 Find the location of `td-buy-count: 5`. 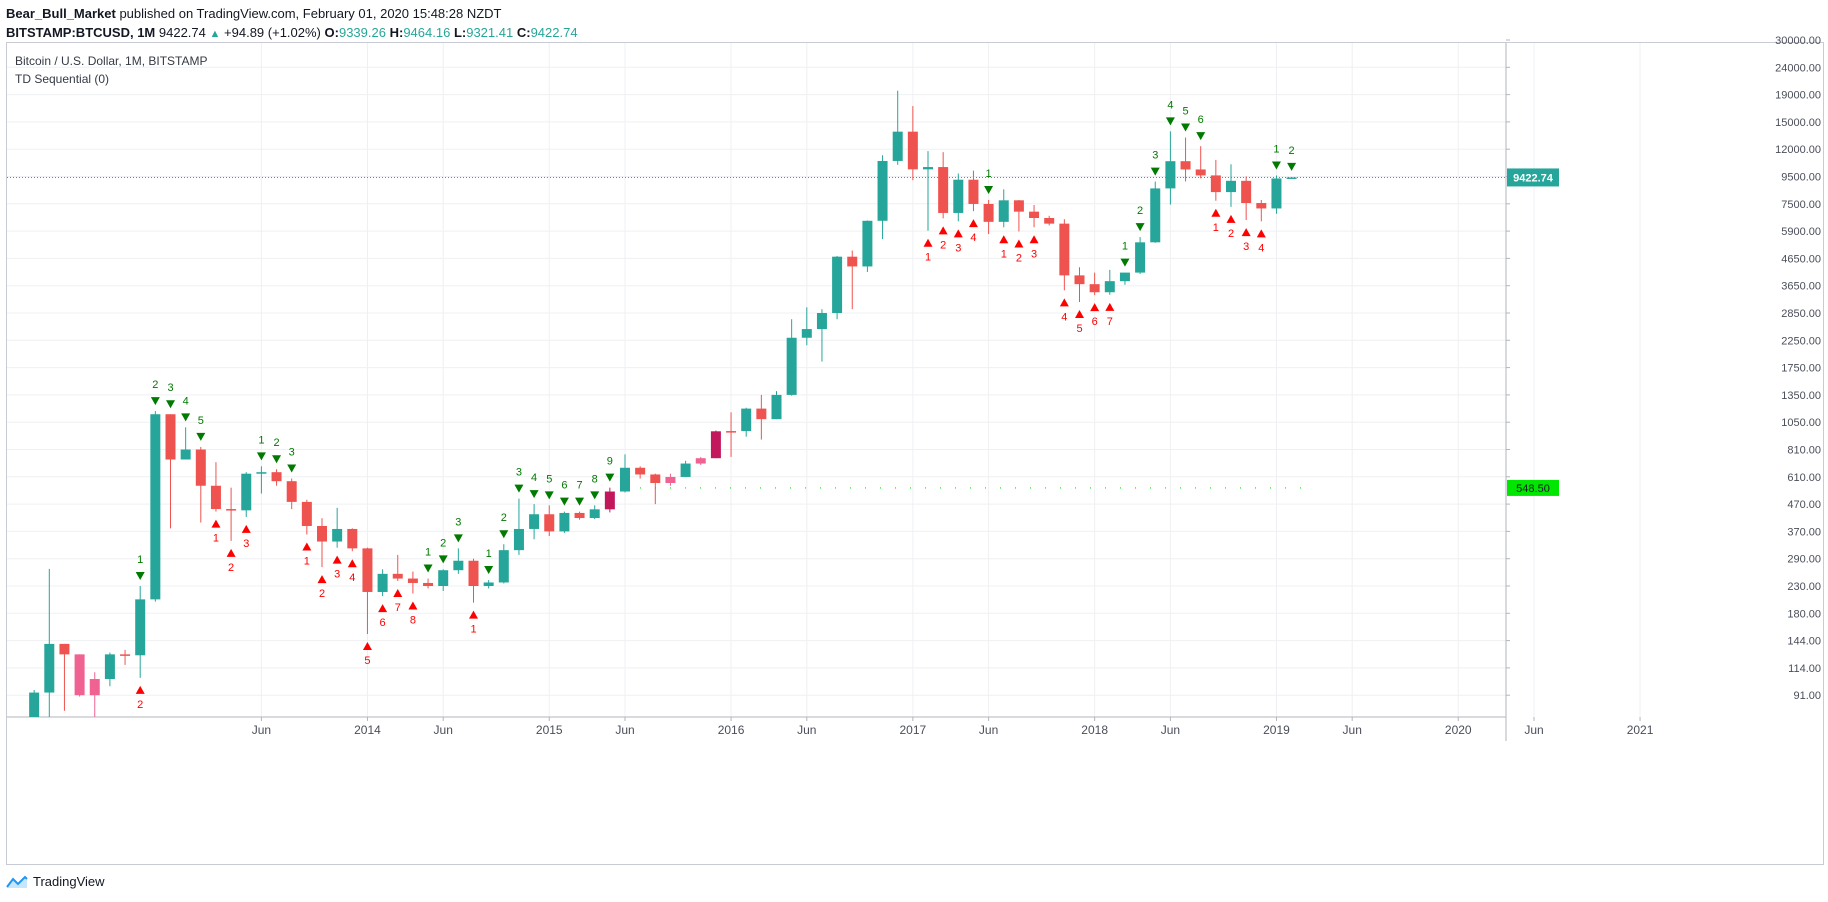

td-buy-count: 5 is located at coordinates (1079, 329).